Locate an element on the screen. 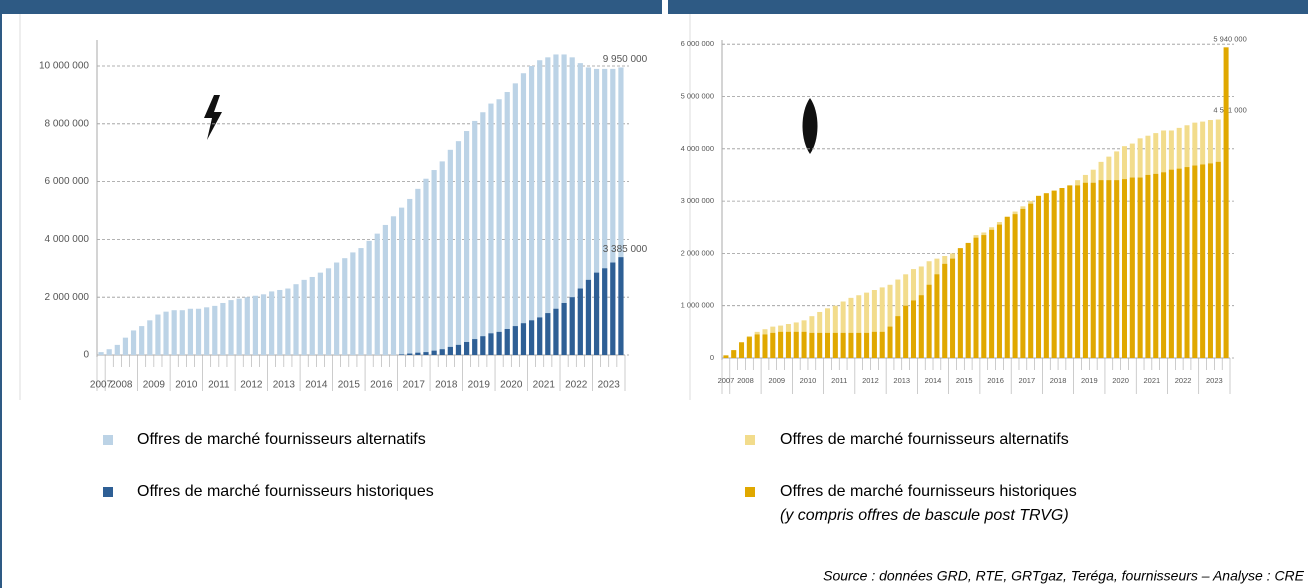 The height and width of the screenshot is (588, 1308). x-tick-label: 2007 is located at coordinates (726, 380).